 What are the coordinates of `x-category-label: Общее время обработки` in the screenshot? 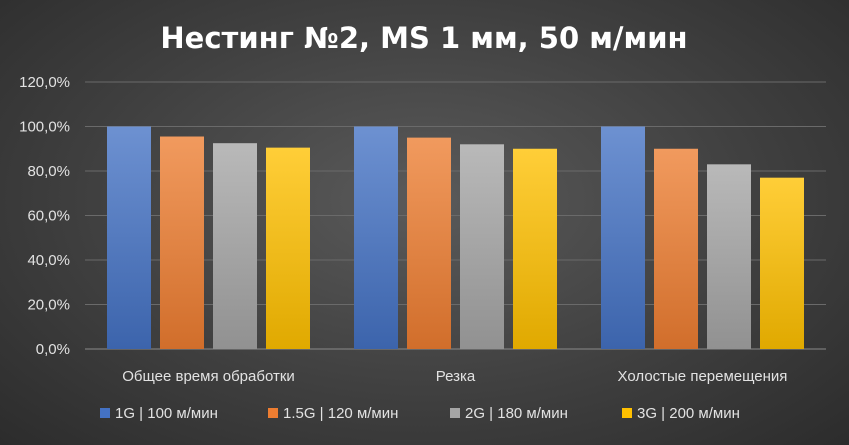 It's located at (208, 376).